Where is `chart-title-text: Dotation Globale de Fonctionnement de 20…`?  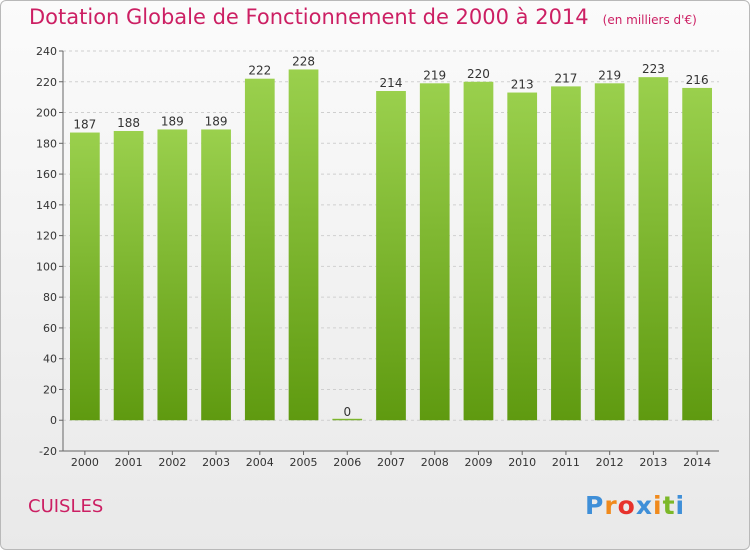
chart-title-text: Dotation Globale de Fonctionnement de 20… is located at coordinates (309, 17).